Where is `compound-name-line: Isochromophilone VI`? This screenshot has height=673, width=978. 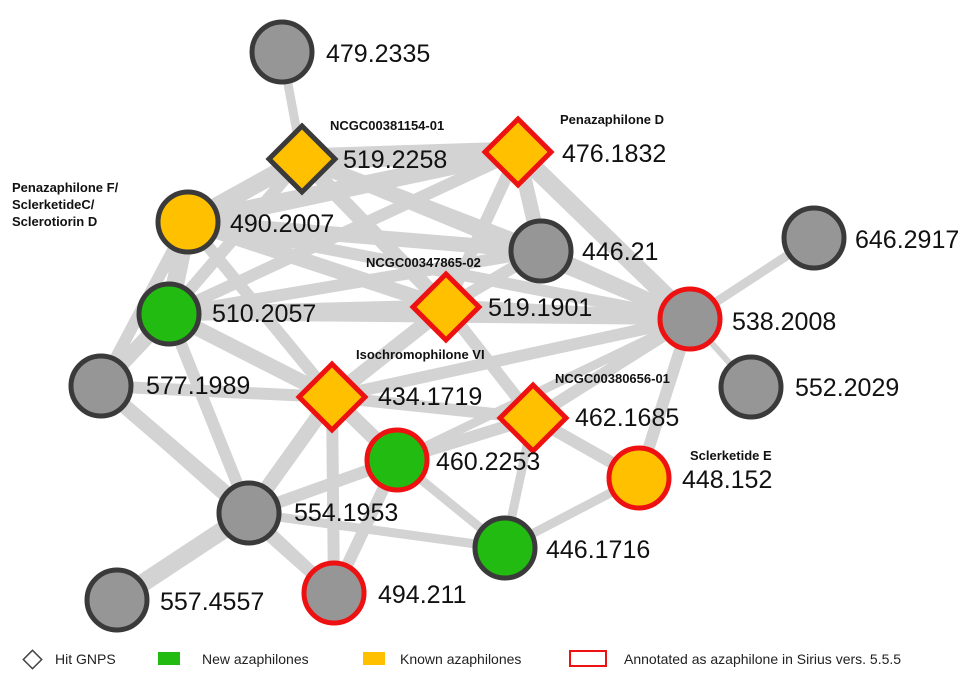 compound-name-line: Isochromophilone VI is located at coordinates (420, 354).